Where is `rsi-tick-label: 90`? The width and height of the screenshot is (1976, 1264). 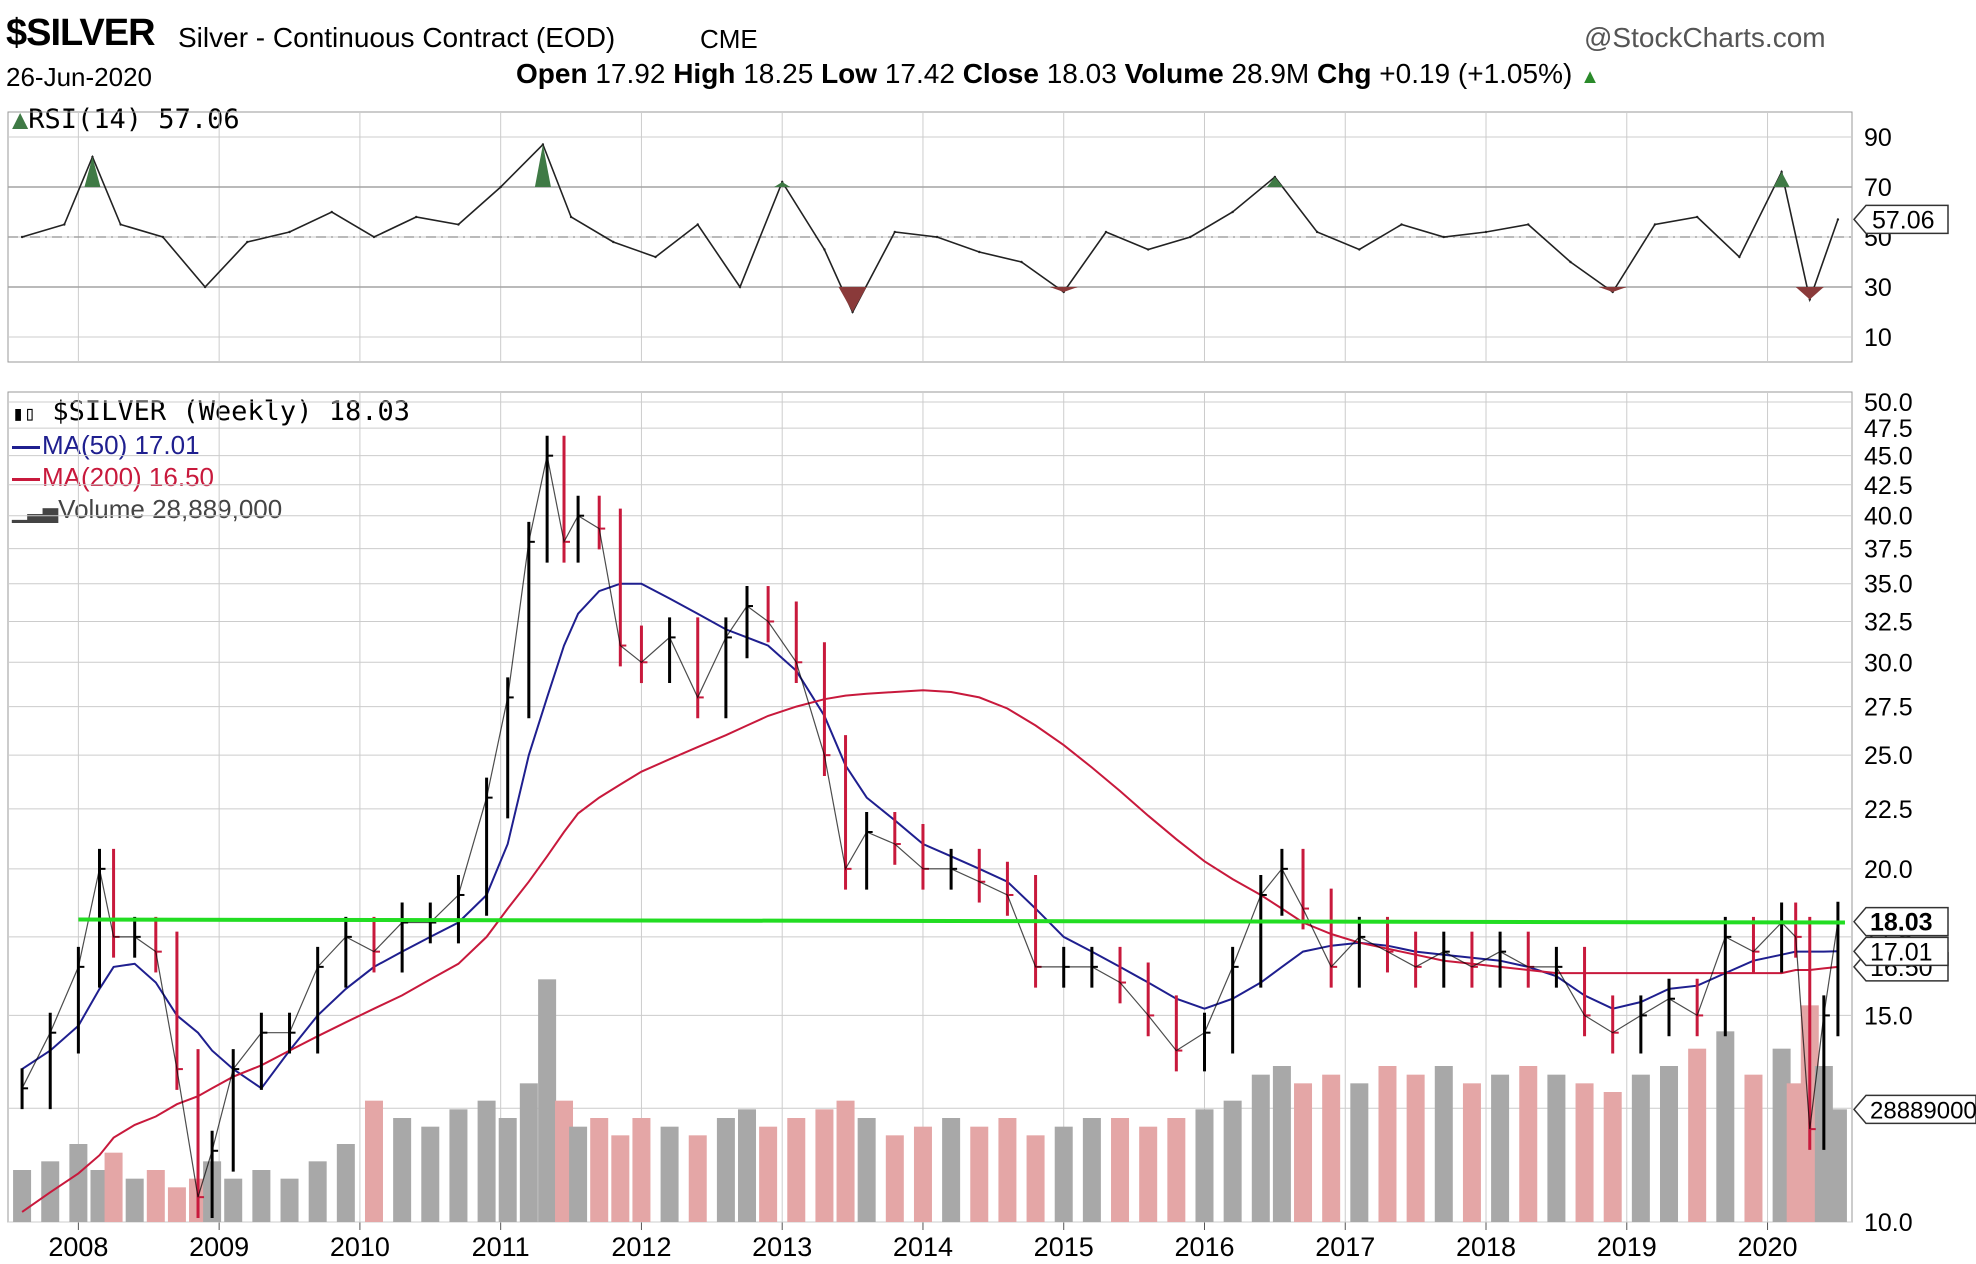 rsi-tick-label: 90 is located at coordinates (1878, 138).